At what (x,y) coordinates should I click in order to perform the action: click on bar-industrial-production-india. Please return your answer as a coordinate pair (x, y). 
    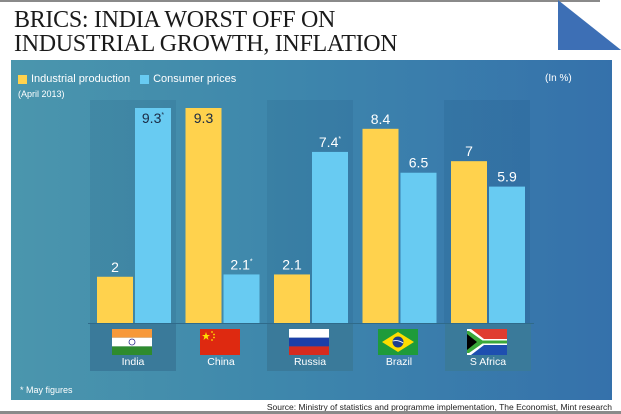
    Looking at the image, I should click on (115, 299).